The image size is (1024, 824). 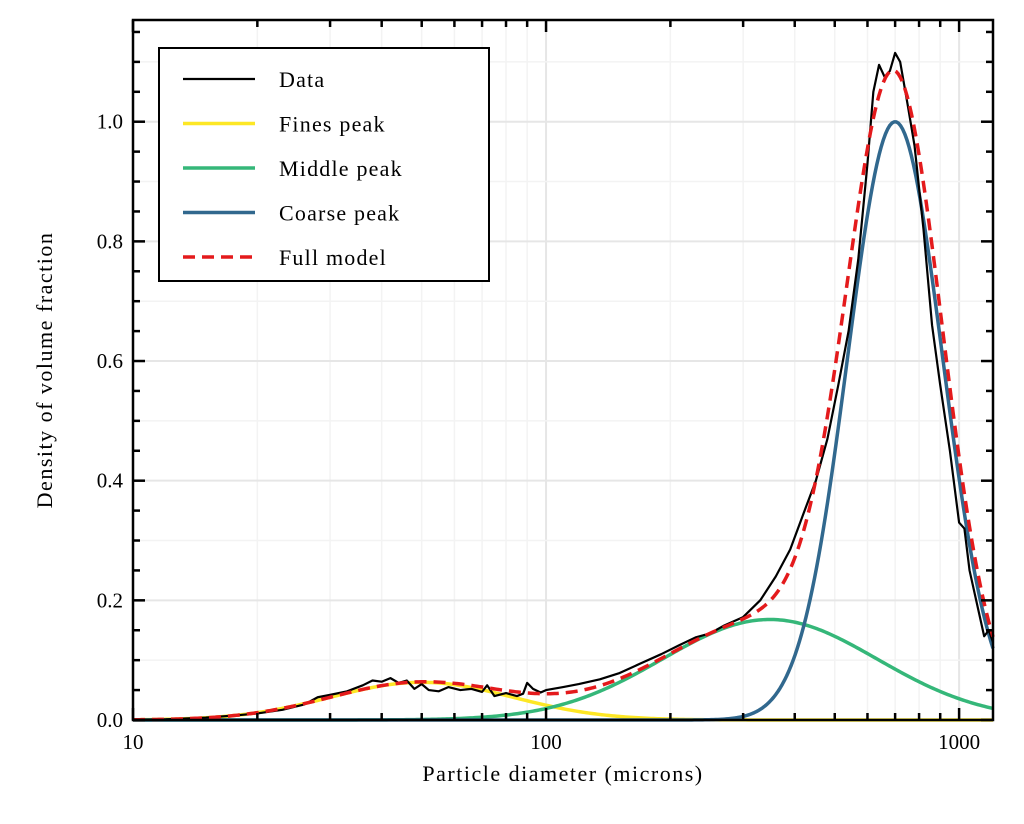 I want to click on legend-label-coarse-peak: Coarse peak, so click(x=339, y=213).